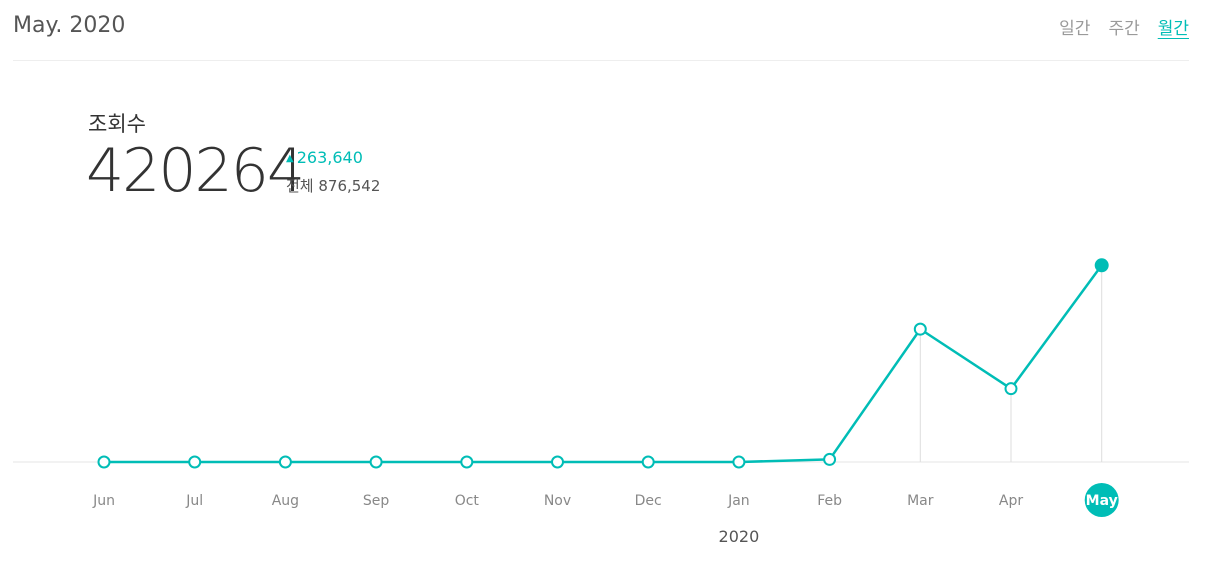 The width and height of the screenshot is (1216, 569). What do you see at coordinates (467, 462) in the screenshot?
I see `data-point-oct` at bounding box center [467, 462].